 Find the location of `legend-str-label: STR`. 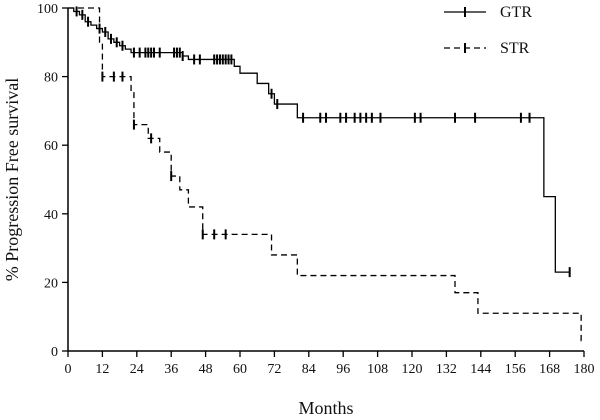

legend-str-label: STR is located at coordinates (515, 48).